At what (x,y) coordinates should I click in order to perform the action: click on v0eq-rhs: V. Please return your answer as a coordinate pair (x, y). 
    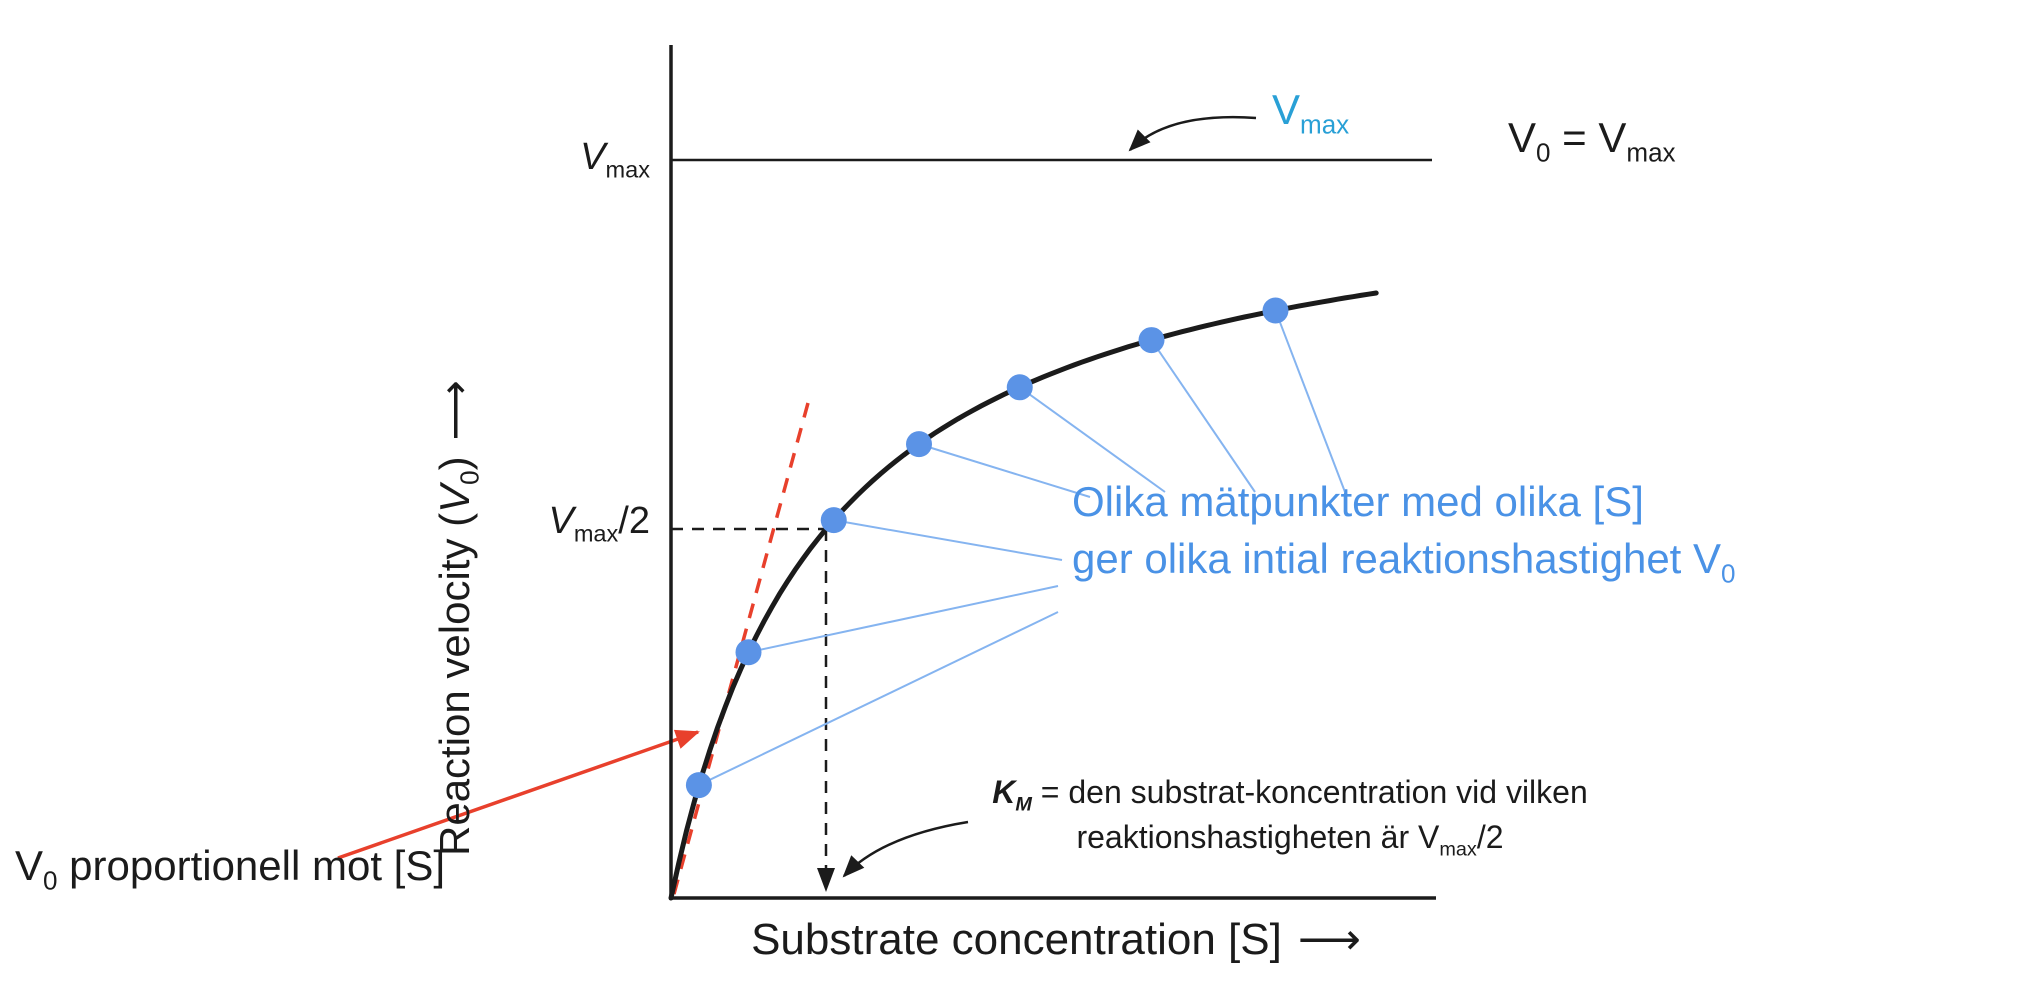
    Looking at the image, I should click on (1612, 137).